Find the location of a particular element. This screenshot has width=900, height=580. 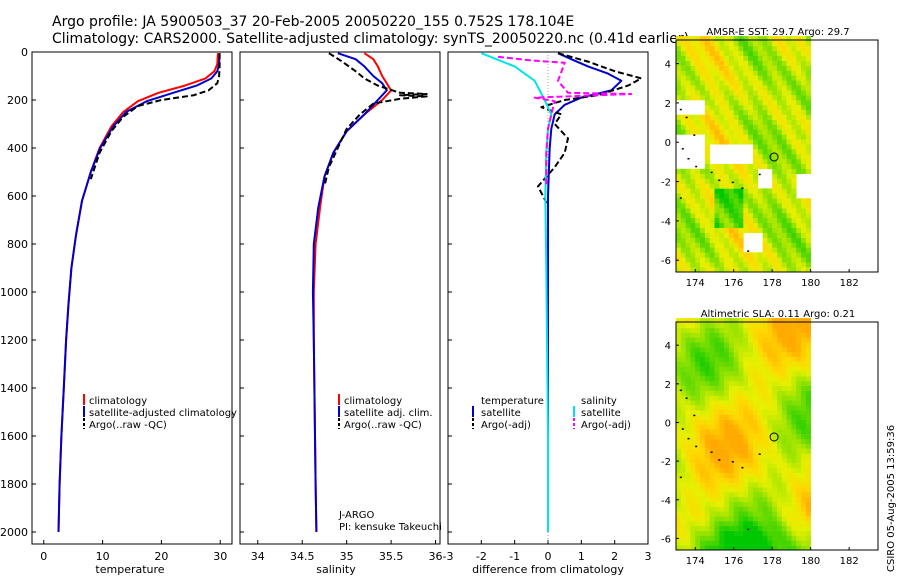

x-tick-label: 34.5 is located at coordinates (302, 556).